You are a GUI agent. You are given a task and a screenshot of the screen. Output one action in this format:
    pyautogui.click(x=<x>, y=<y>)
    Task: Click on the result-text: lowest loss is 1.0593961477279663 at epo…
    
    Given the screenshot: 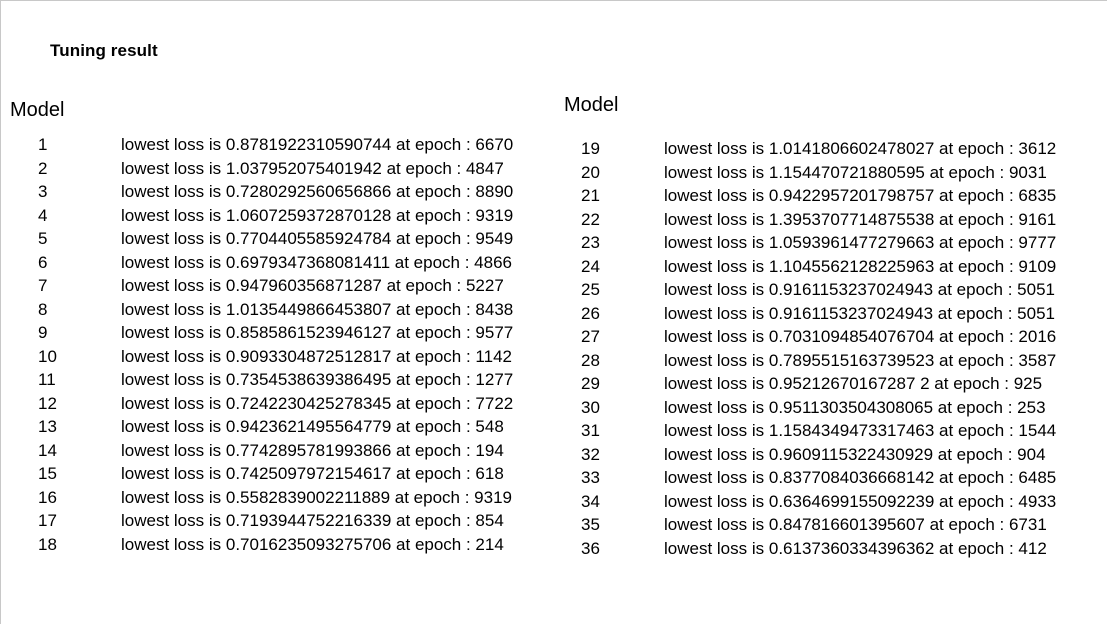 What is the action you would take?
    pyautogui.click(x=860, y=242)
    